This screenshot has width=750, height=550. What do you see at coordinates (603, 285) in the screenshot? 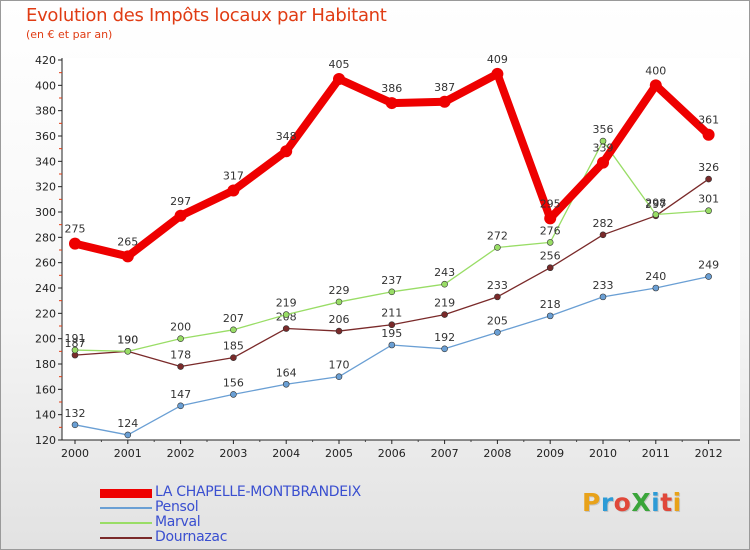
I see `data-label-pensol: 233` at bounding box center [603, 285].